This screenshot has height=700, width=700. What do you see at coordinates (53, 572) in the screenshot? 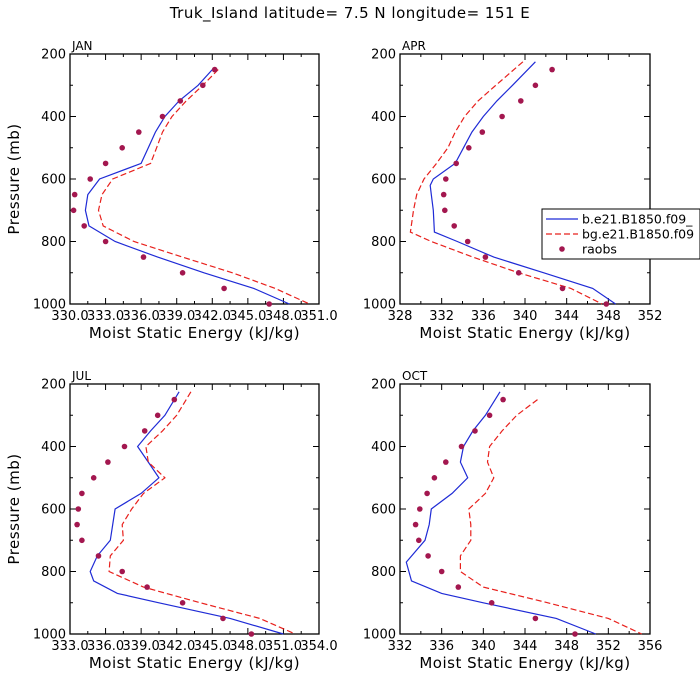
I see `y-tick-label: 800` at bounding box center [53, 572].